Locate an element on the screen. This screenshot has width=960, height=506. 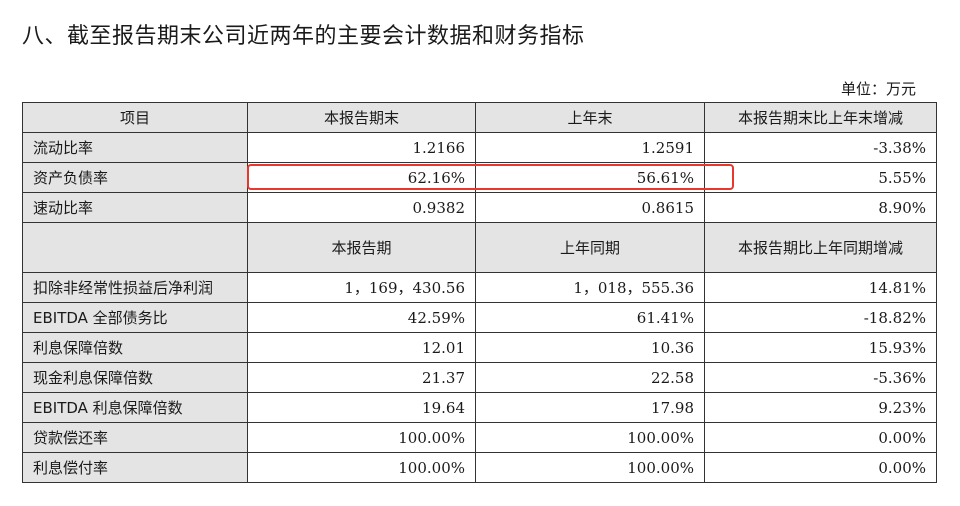
table-row: 速动比率 0.9382 0.8615 8.90% is located at coordinates (479, 207).